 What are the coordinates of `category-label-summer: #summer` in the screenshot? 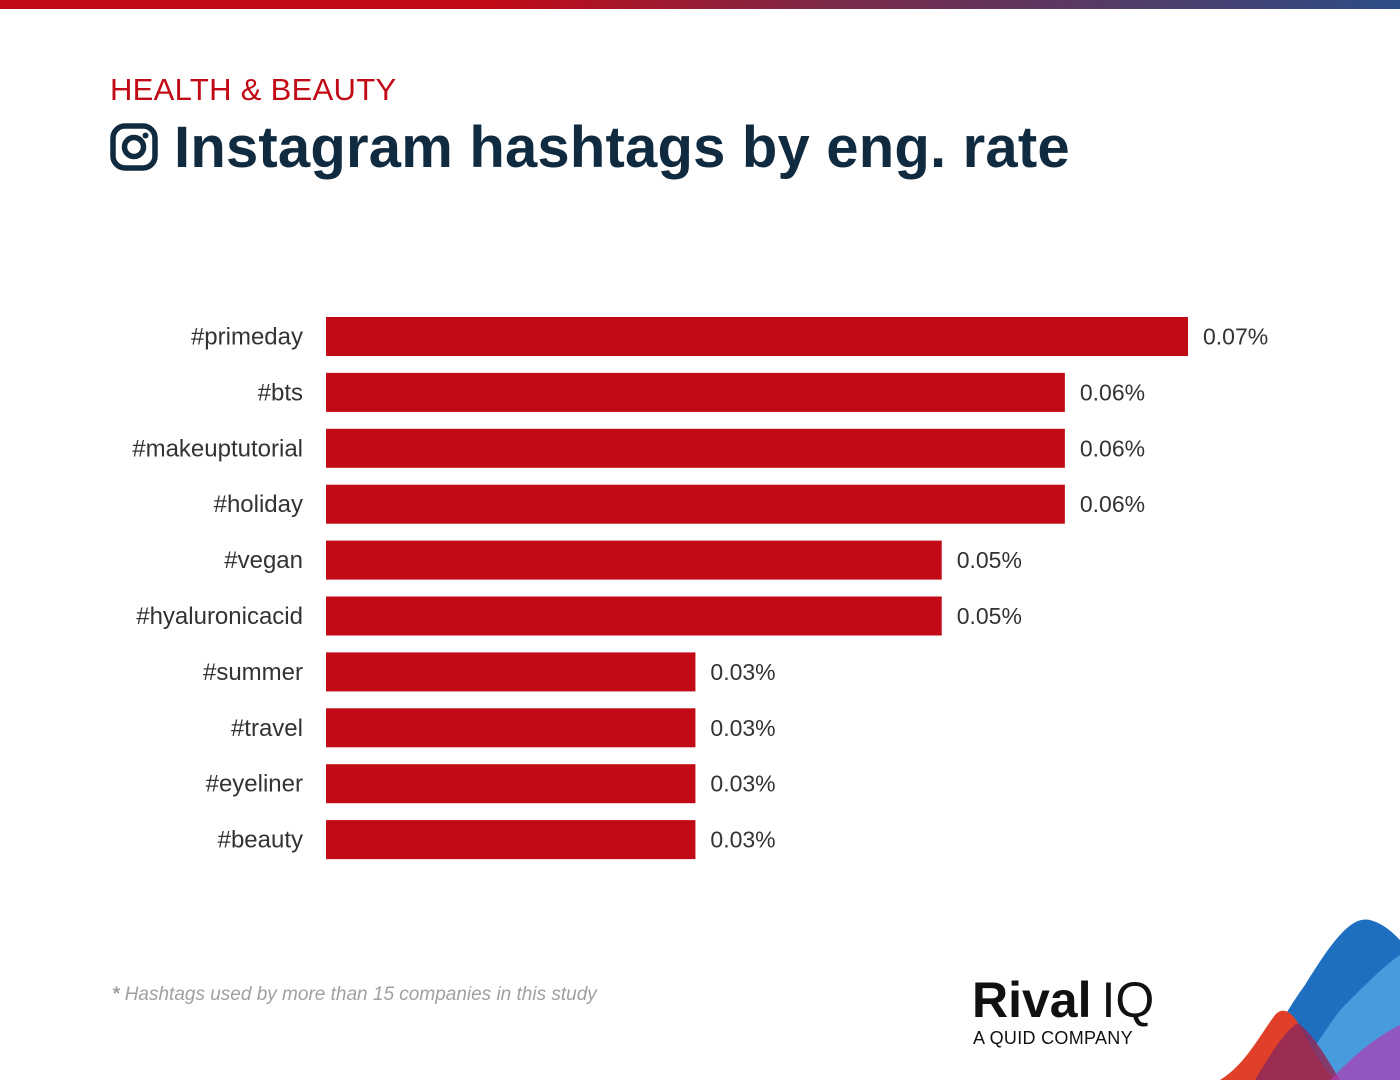 It's located at (253, 672).